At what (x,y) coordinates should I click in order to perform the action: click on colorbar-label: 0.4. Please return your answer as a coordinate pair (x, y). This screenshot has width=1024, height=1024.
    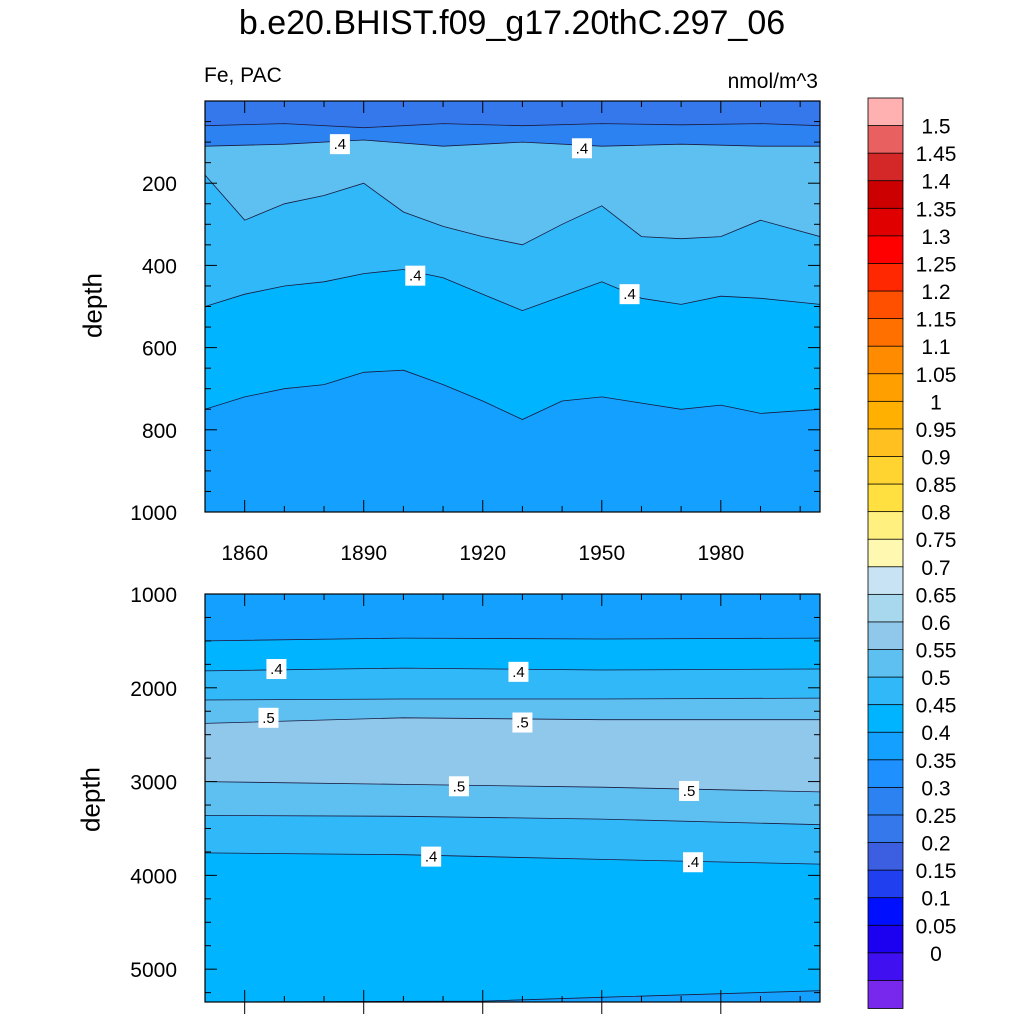
    Looking at the image, I should click on (936, 733).